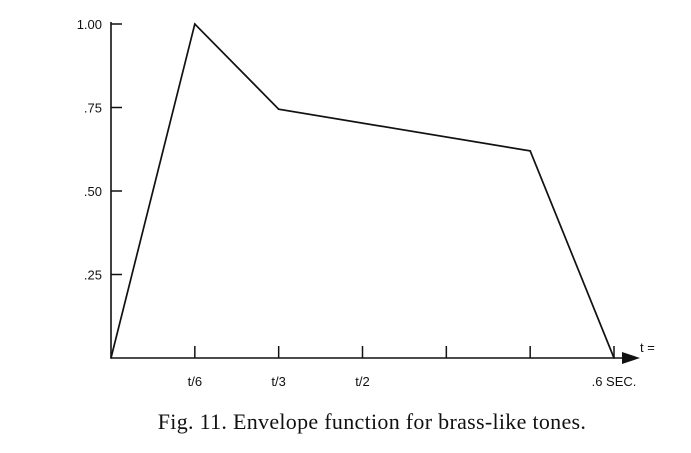  Describe the element at coordinates (412, 367) in the screenshot. I see `x-axis-ticks: t/6 t/3 t/2 .6 SEC.` at that location.